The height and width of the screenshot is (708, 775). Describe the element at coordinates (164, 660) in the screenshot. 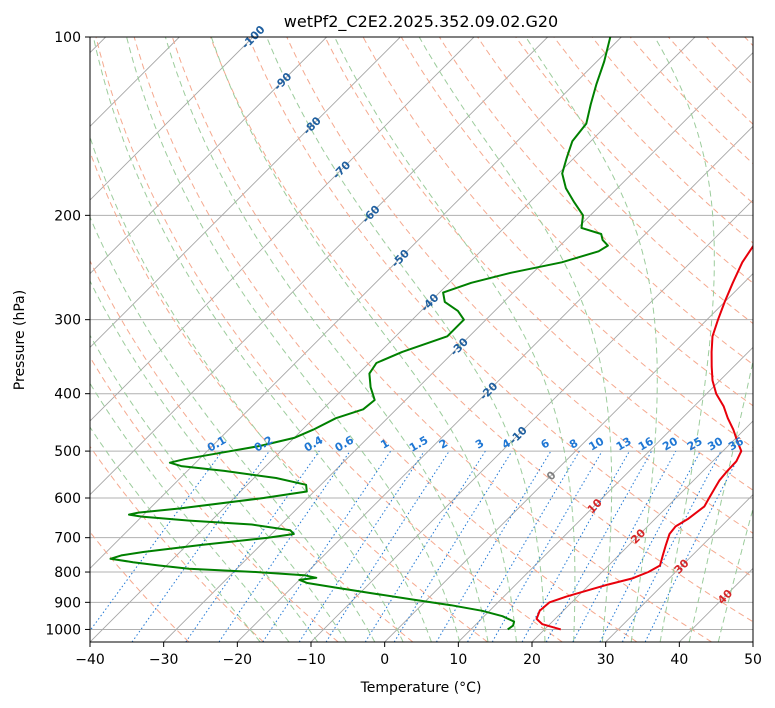

I see `x-tick-label: −30` at that location.